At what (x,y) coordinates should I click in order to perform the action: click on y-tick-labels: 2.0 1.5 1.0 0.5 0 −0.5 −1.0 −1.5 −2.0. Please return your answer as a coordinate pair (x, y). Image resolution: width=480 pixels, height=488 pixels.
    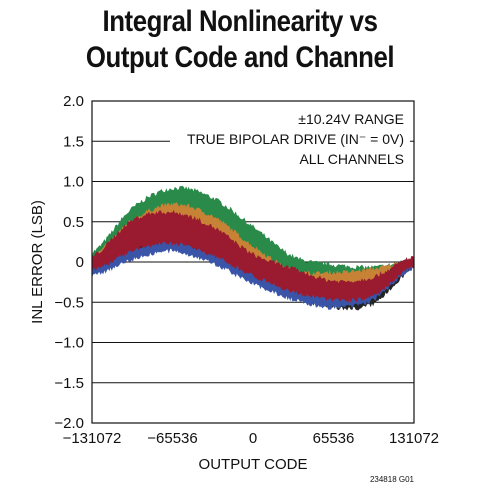
    Looking at the image, I should click on (69, 262).